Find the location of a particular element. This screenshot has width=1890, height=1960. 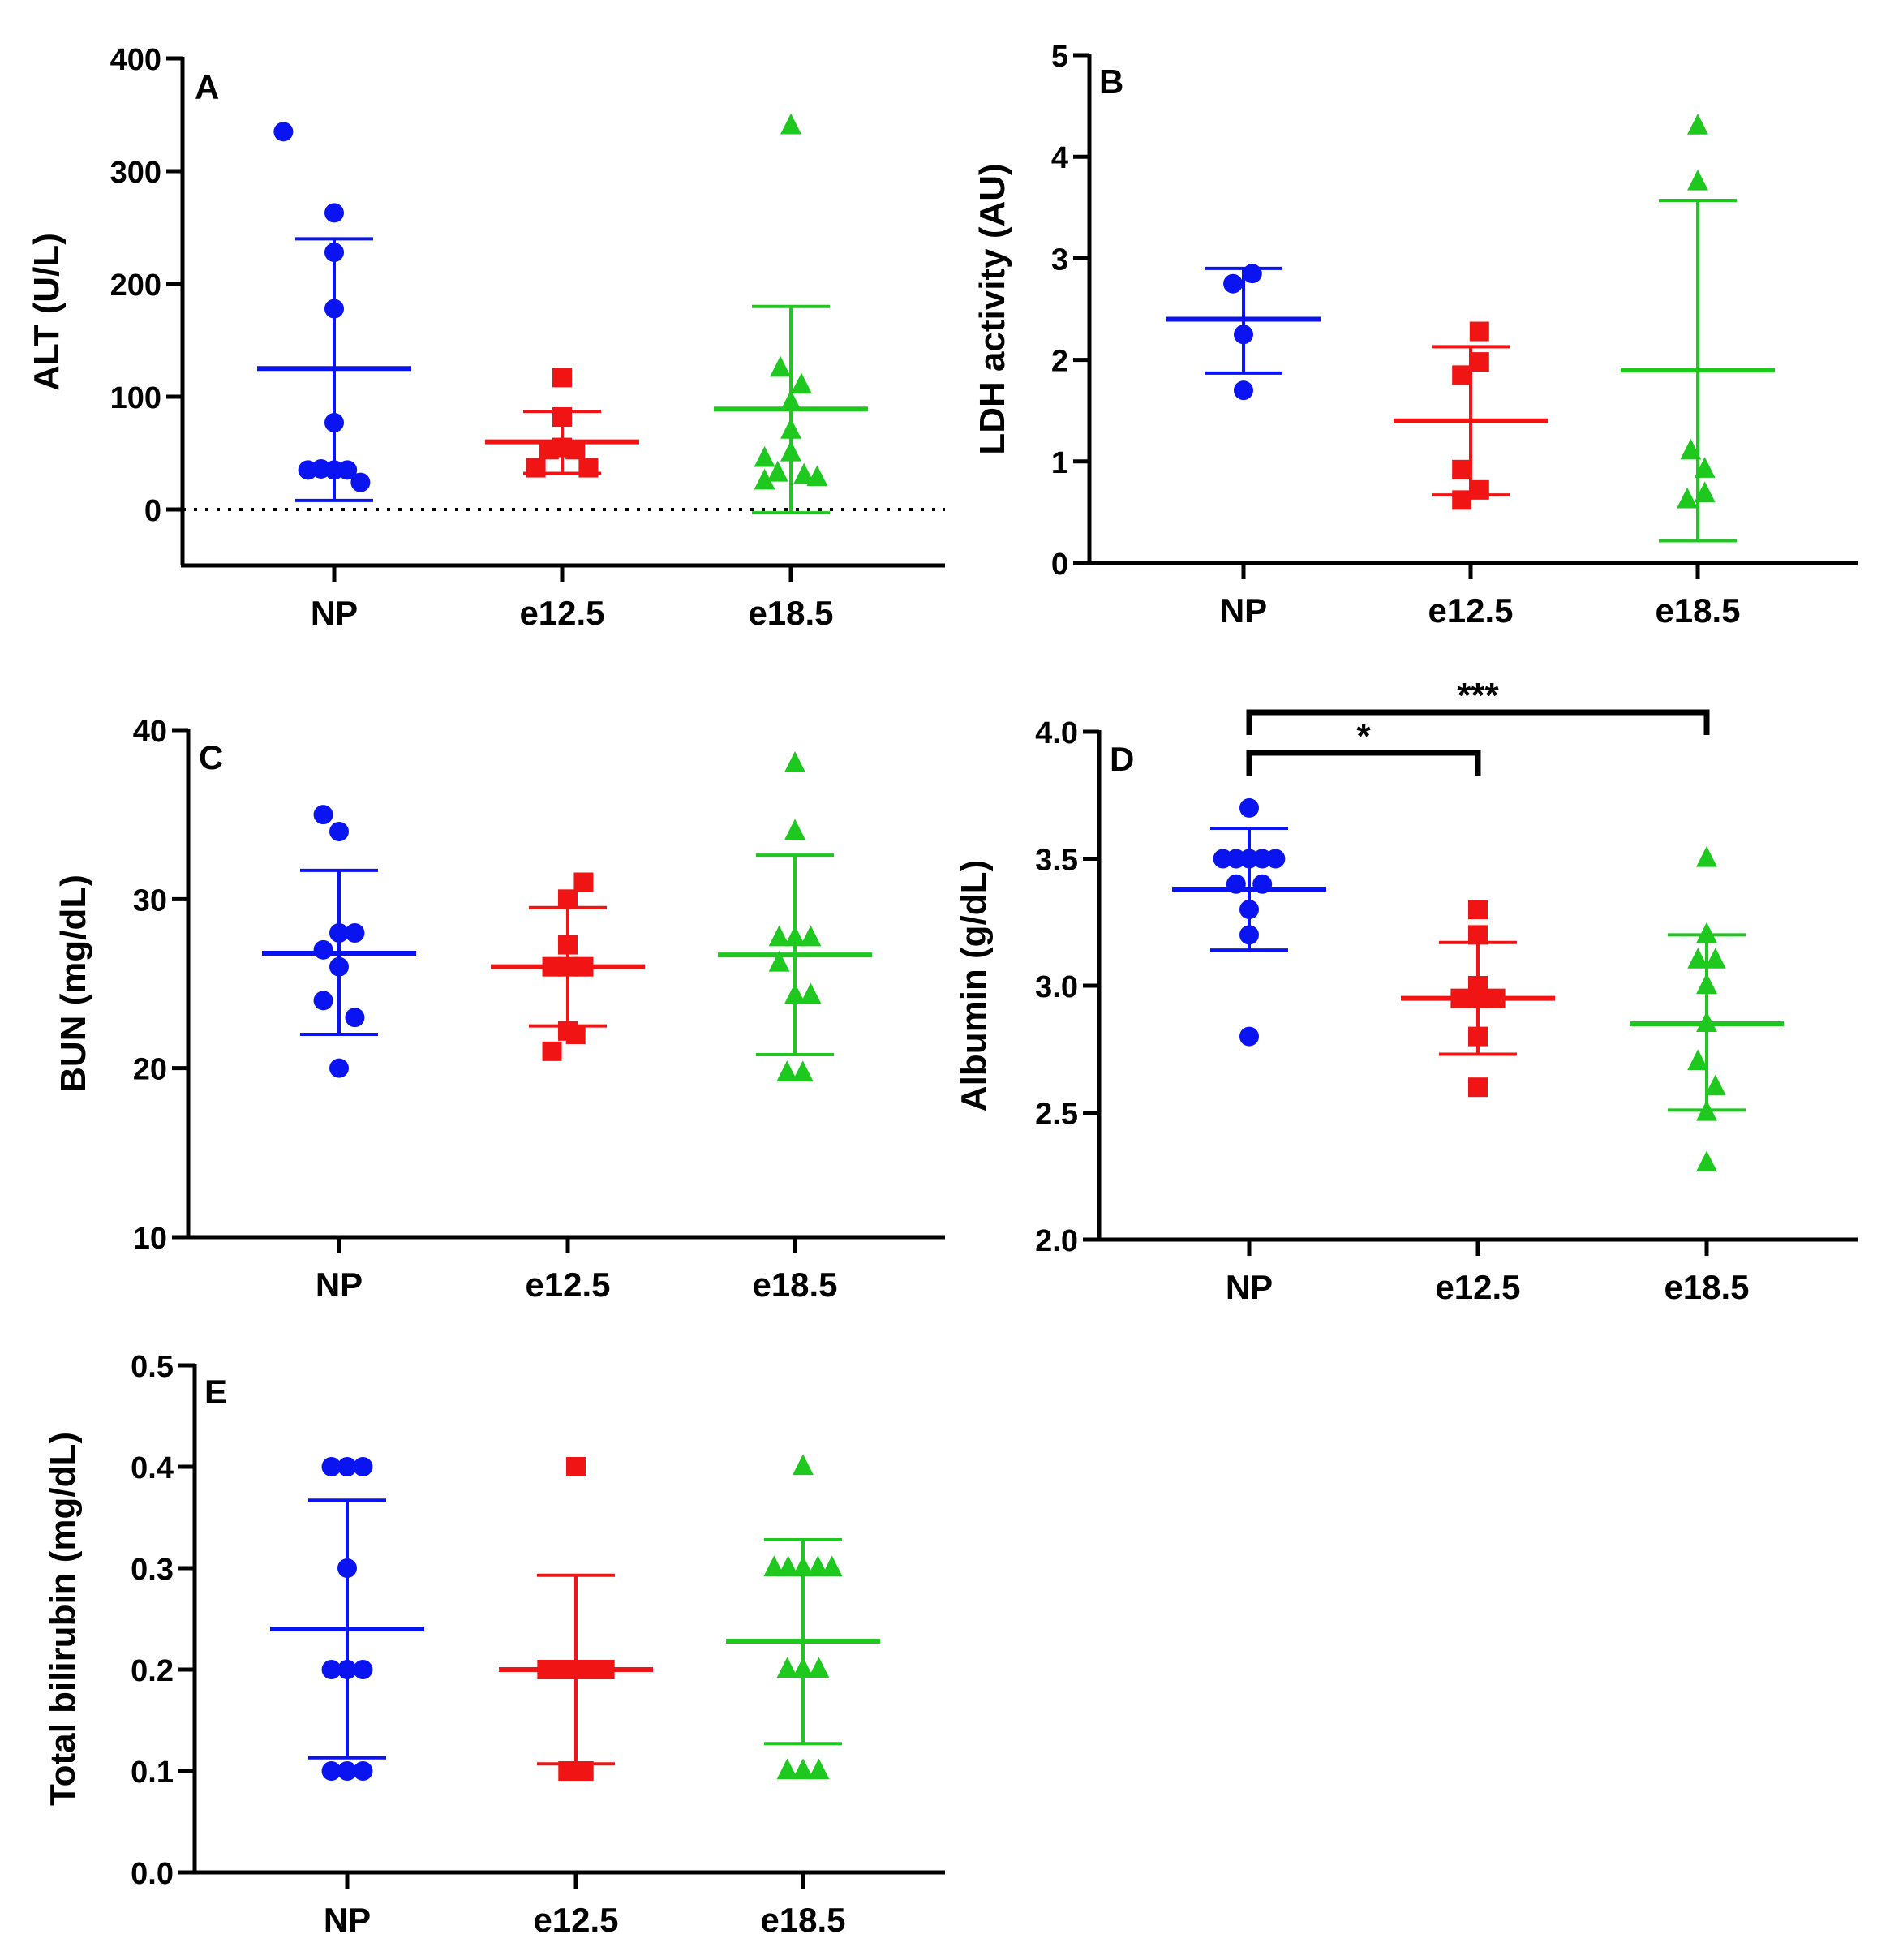

y-axis-label: LDH activity (AU) is located at coordinates (992, 308).